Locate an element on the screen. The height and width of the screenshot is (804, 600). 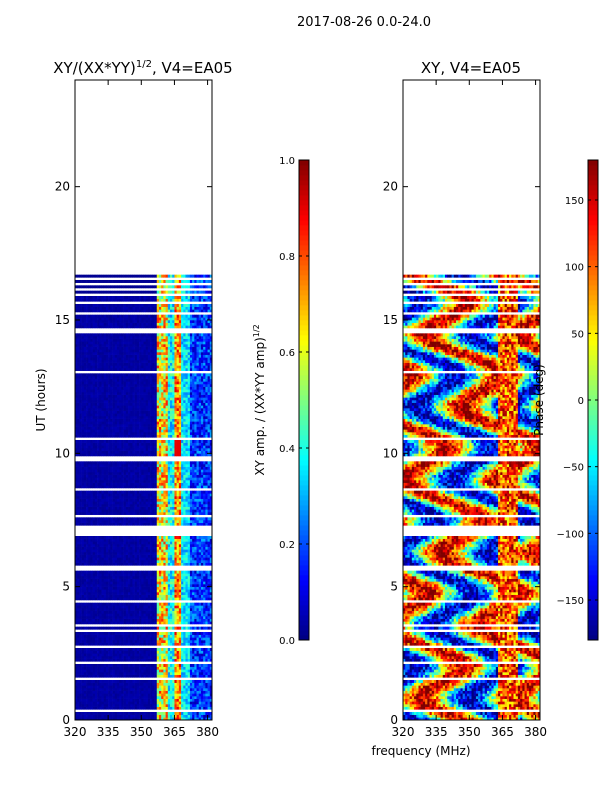
amplitude-panel-title: XY/(XX*YY)1/2, V4=EA05 is located at coordinates (142, 68).